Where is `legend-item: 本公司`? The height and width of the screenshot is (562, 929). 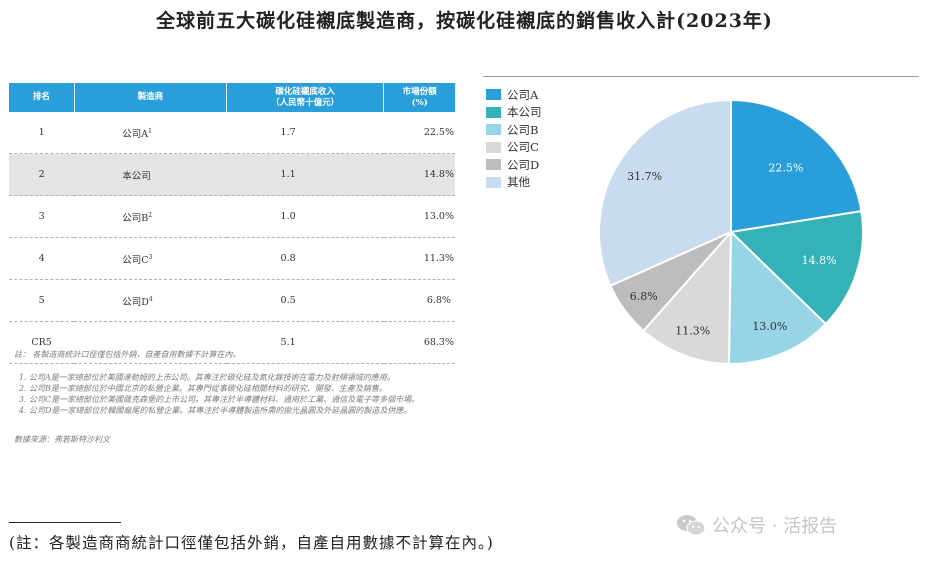 legend-item: 本公司 is located at coordinates (514, 113).